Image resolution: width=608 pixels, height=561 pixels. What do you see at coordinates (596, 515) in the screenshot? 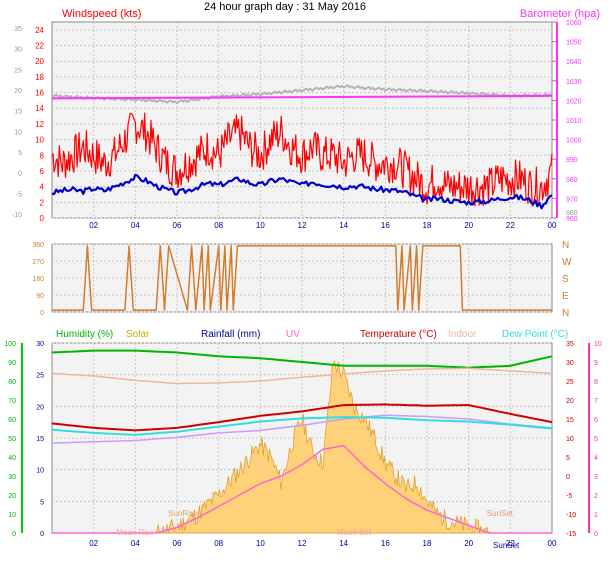
I see `uv-tick-label: 1` at bounding box center [596, 515].